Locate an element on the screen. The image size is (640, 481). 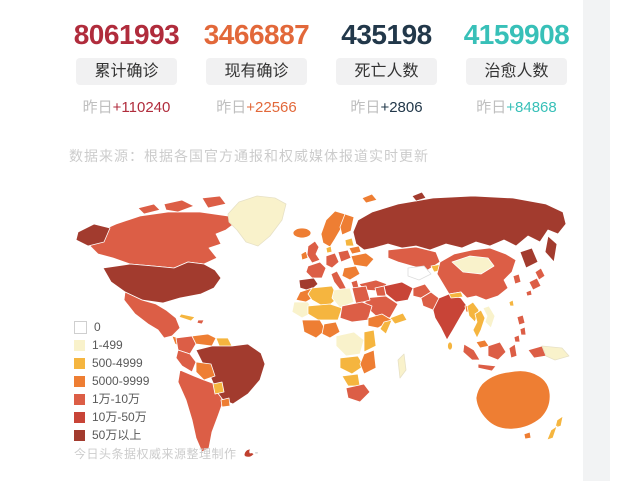
legend-item: 5000-9999 is located at coordinates (111, 381).